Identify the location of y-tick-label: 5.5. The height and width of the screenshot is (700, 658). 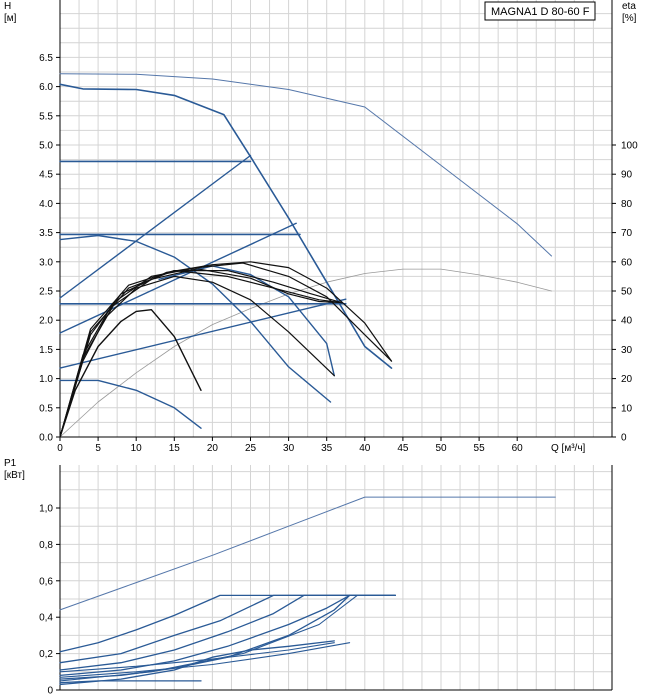
(46, 116).